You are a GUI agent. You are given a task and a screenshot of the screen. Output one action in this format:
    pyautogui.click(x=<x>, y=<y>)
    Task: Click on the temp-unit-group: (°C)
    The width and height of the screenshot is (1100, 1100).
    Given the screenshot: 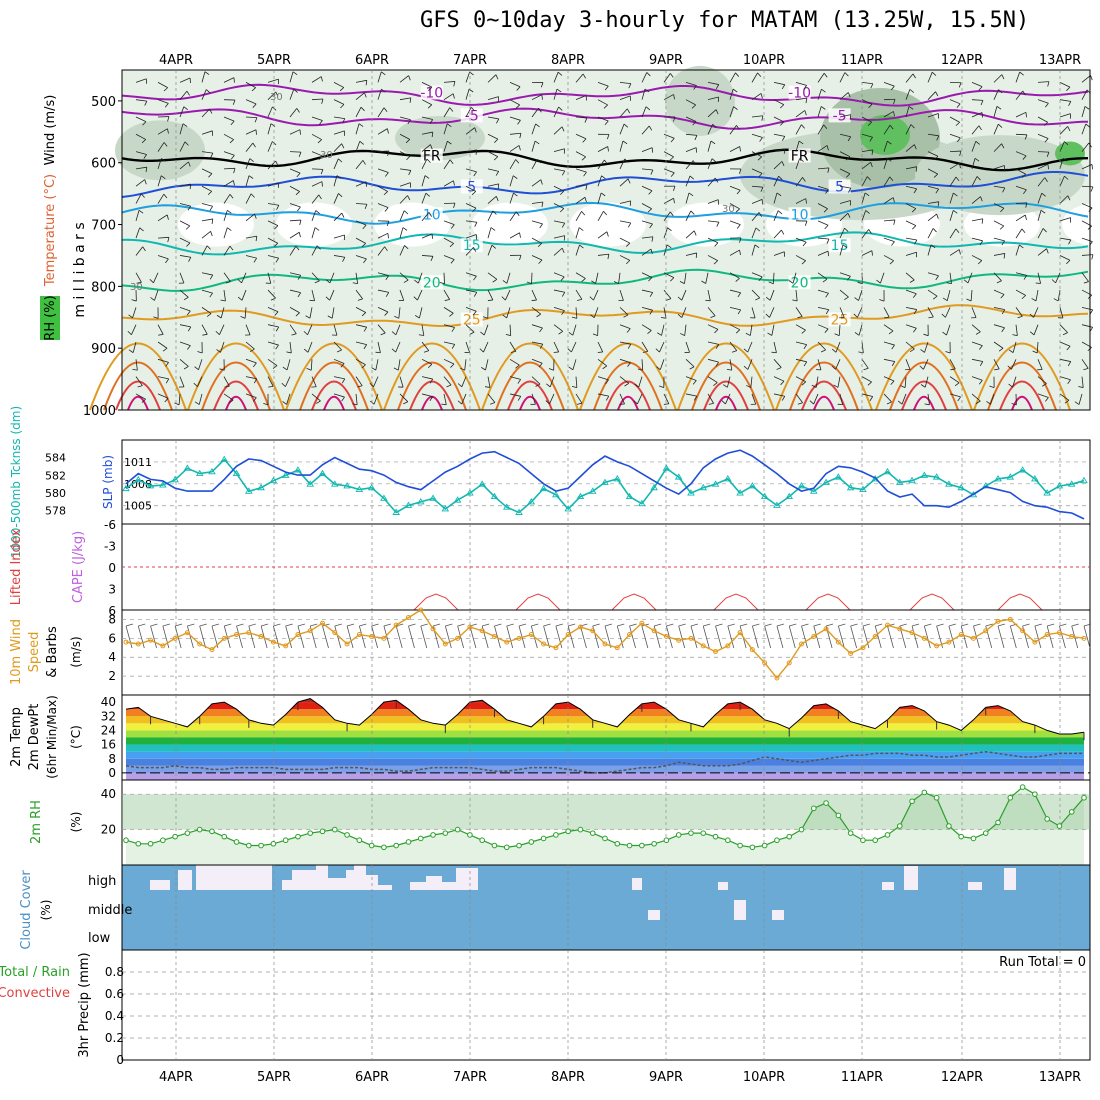 What is the action you would take?
    pyautogui.click(x=76, y=737)
    